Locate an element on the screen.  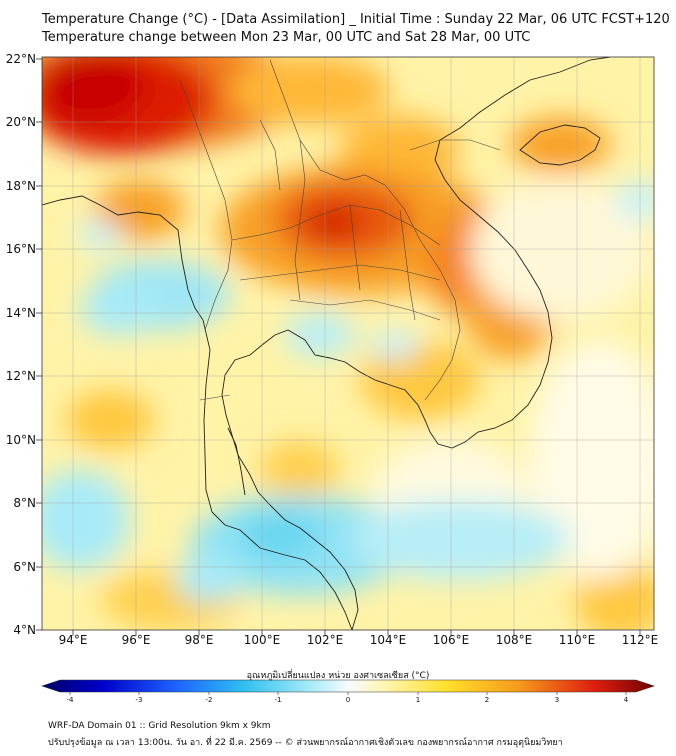
lat-label: 12°N is located at coordinates (20, 376).